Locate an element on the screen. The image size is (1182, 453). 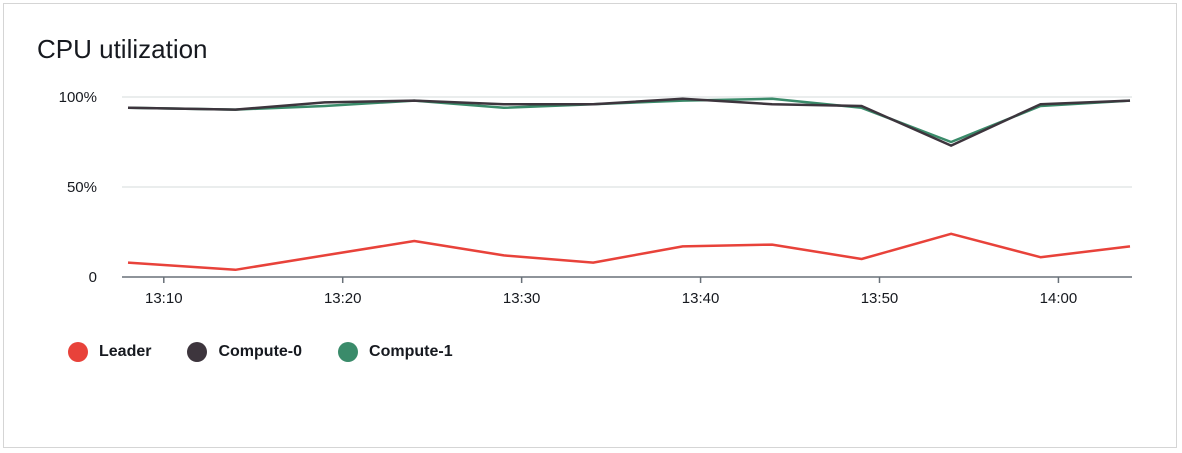
legend-item-compute-0: Compute-0 is located at coordinates (244, 352).